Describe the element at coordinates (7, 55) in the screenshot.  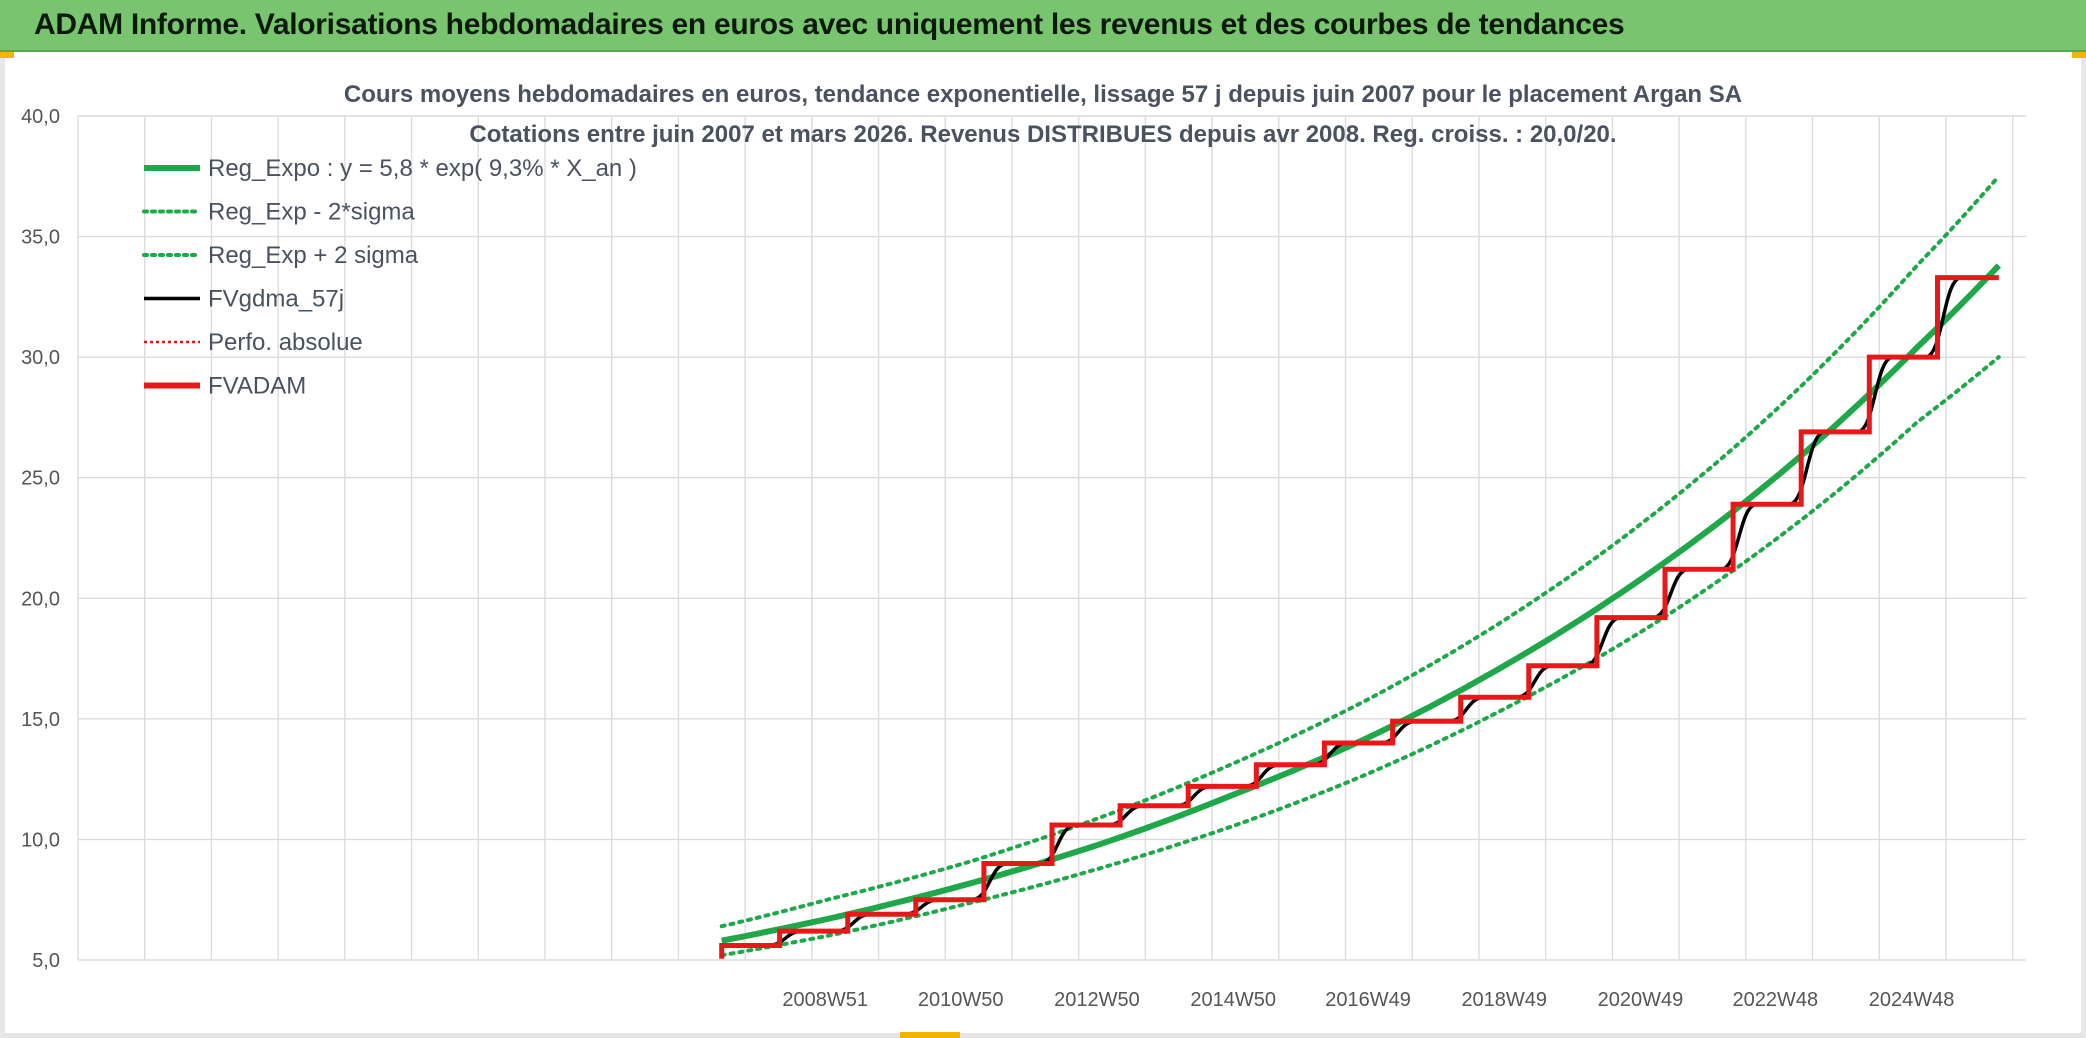
I see `corner-accent-top-left` at that location.